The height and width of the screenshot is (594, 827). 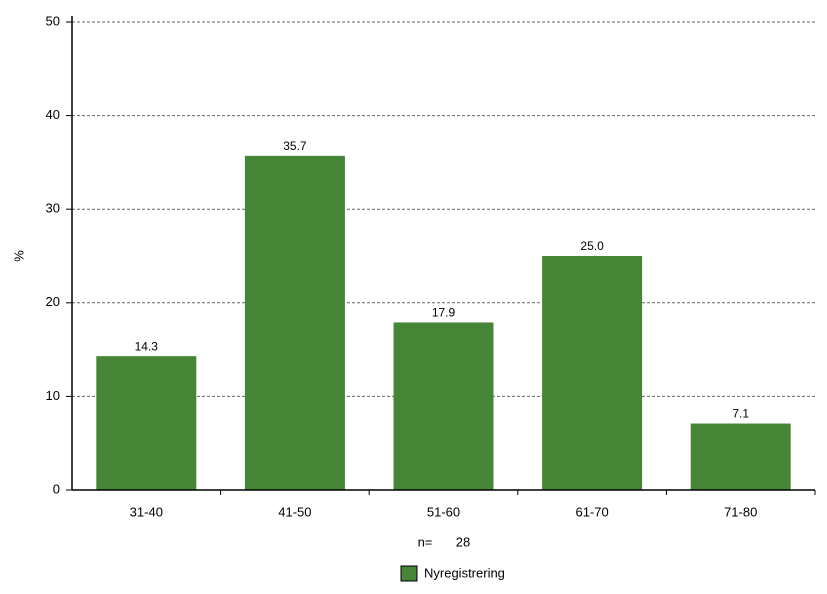 What do you see at coordinates (53, 20) in the screenshot?
I see `y-tick-label: 50` at bounding box center [53, 20].